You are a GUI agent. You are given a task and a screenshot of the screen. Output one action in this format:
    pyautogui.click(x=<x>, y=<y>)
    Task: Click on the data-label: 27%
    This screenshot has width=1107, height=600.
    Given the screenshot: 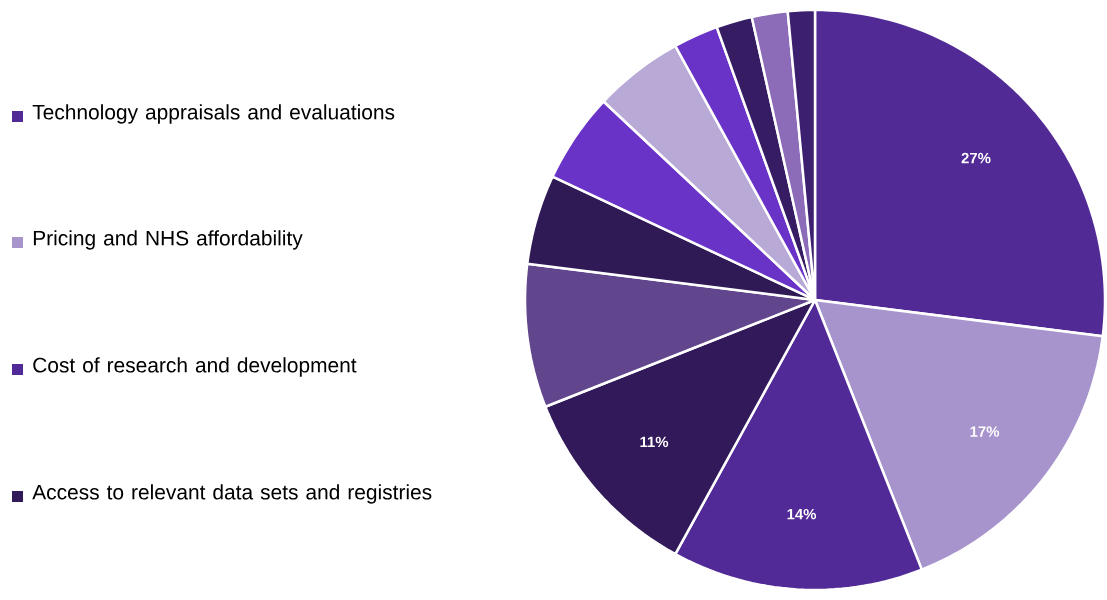 What is the action you would take?
    pyautogui.click(x=976, y=158)
    